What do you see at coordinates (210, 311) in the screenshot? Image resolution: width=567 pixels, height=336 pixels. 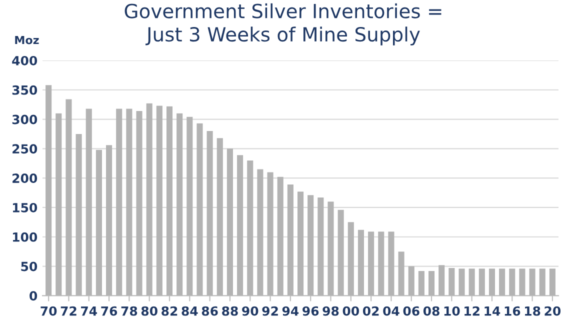 I see `x-tick-label: 86` at bounding box center [210, 311].